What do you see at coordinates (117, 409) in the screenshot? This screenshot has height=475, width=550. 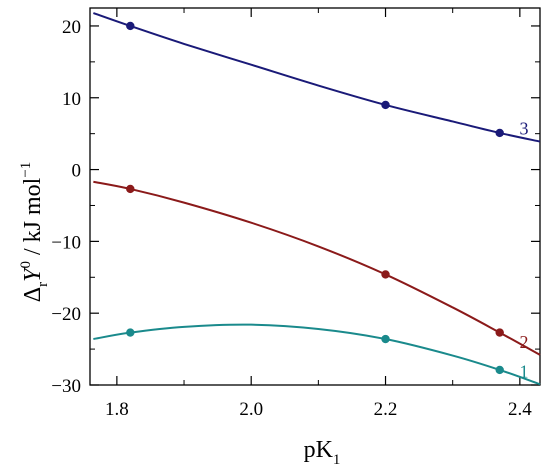 I see `x-tick-label: 1.8` at bounding box center [117, 409].